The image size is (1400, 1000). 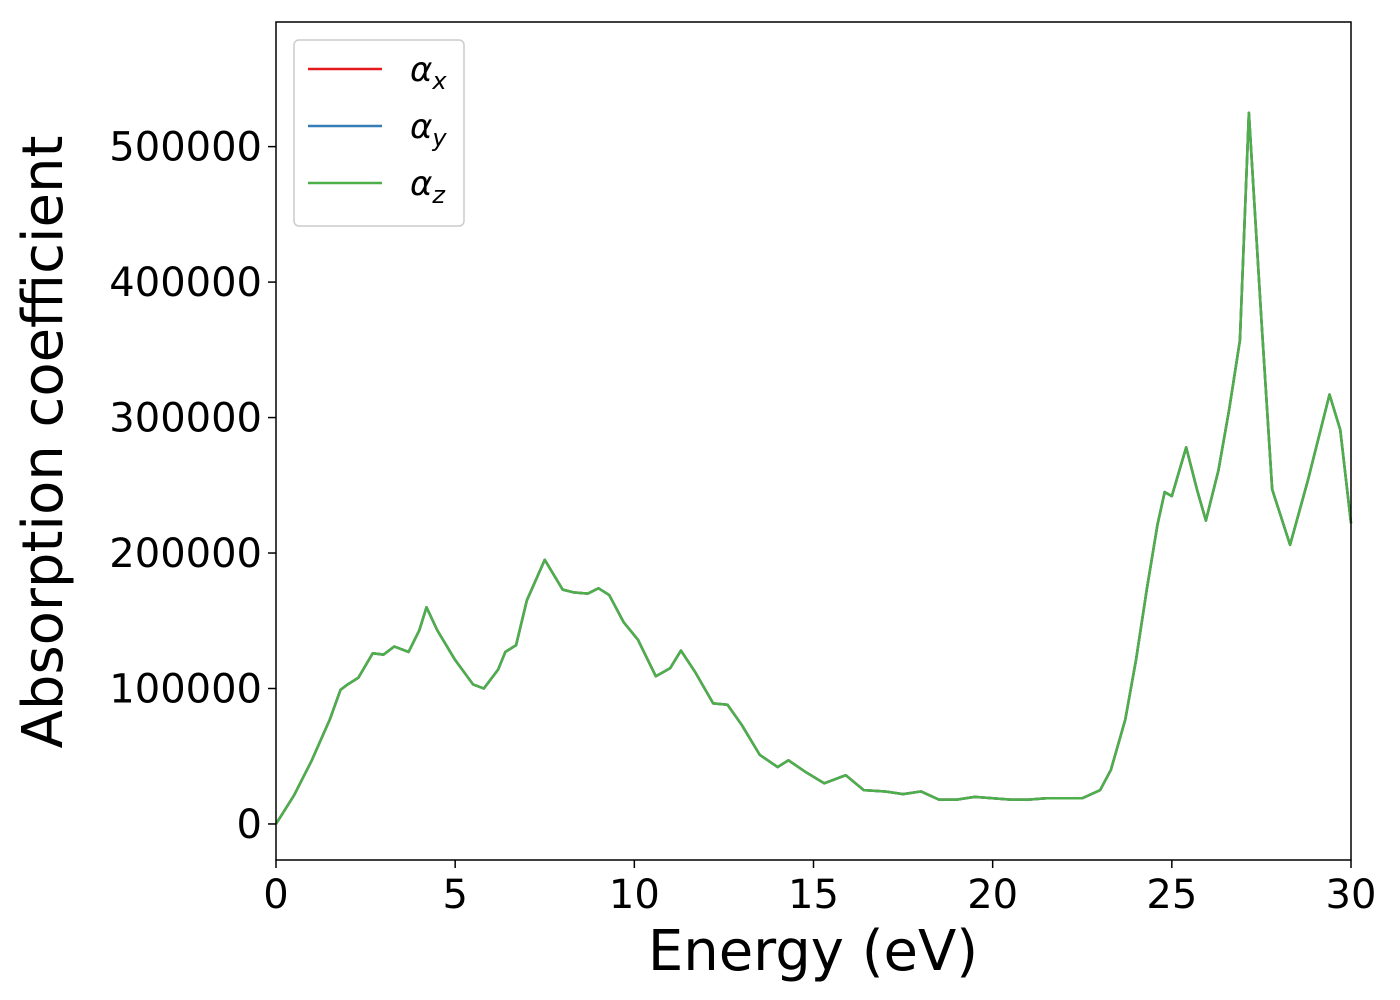 I want to click on legend-label: αy, so click(x=428, y=129).